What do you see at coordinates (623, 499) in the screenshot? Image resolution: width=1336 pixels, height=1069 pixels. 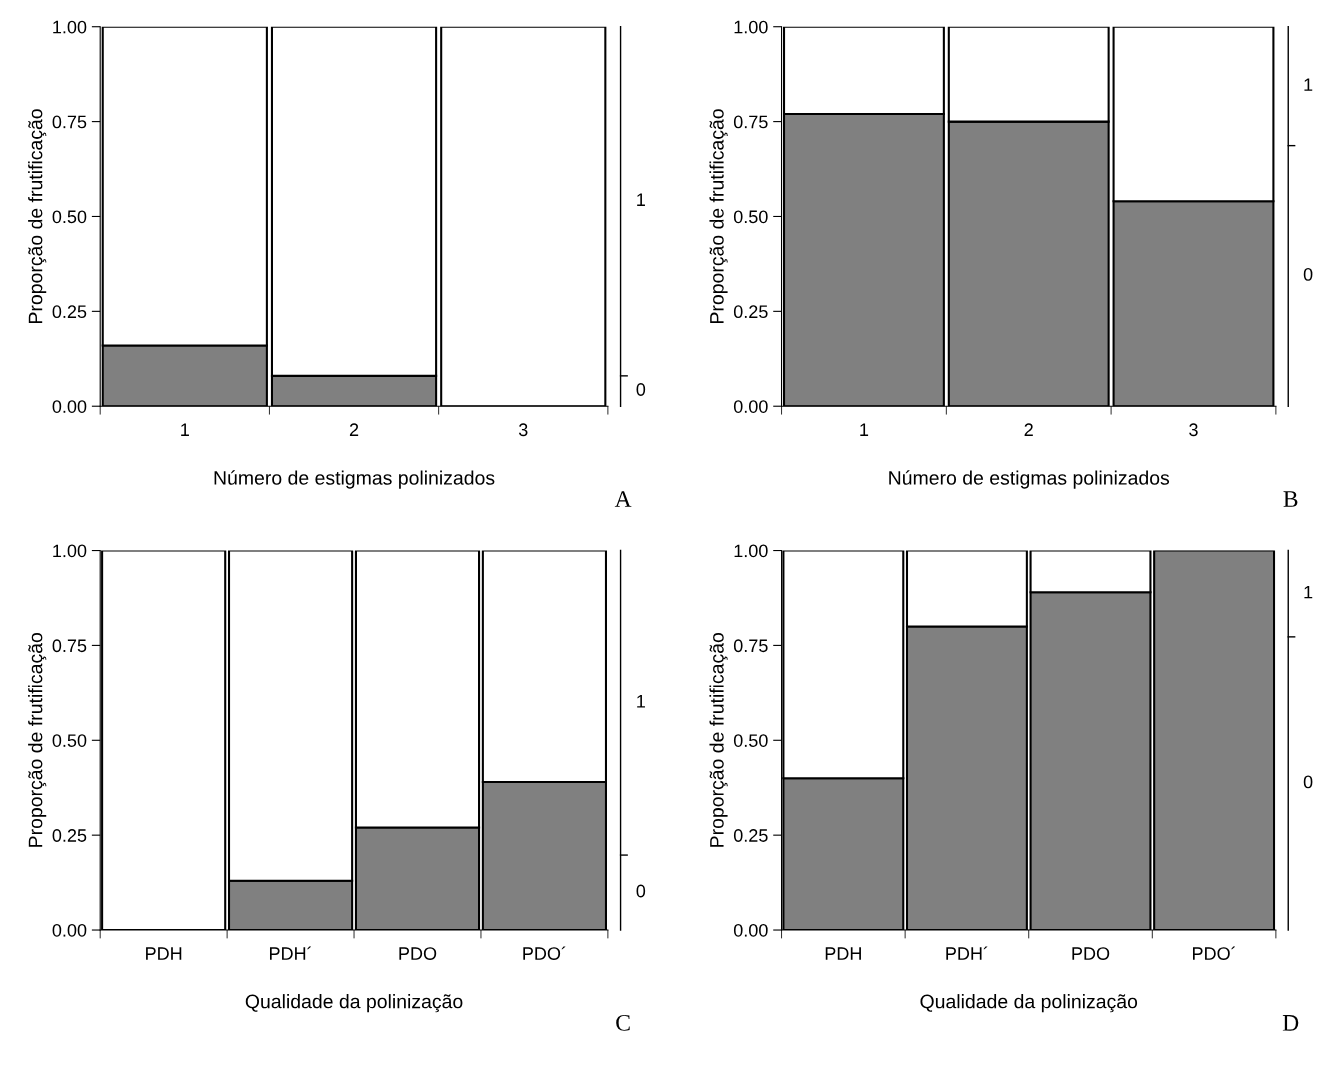 I see `text: A` at bounding box center [623, 499].